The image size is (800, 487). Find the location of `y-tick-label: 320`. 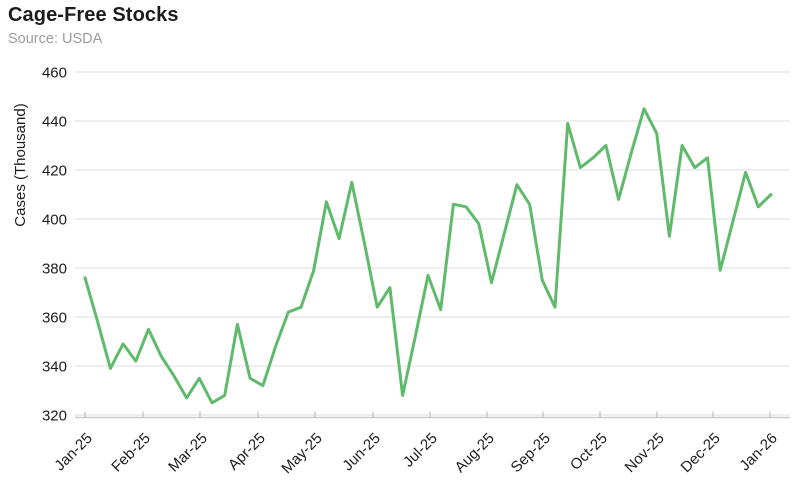

y-tick-label: 320 is located at coordinates (54, 416).